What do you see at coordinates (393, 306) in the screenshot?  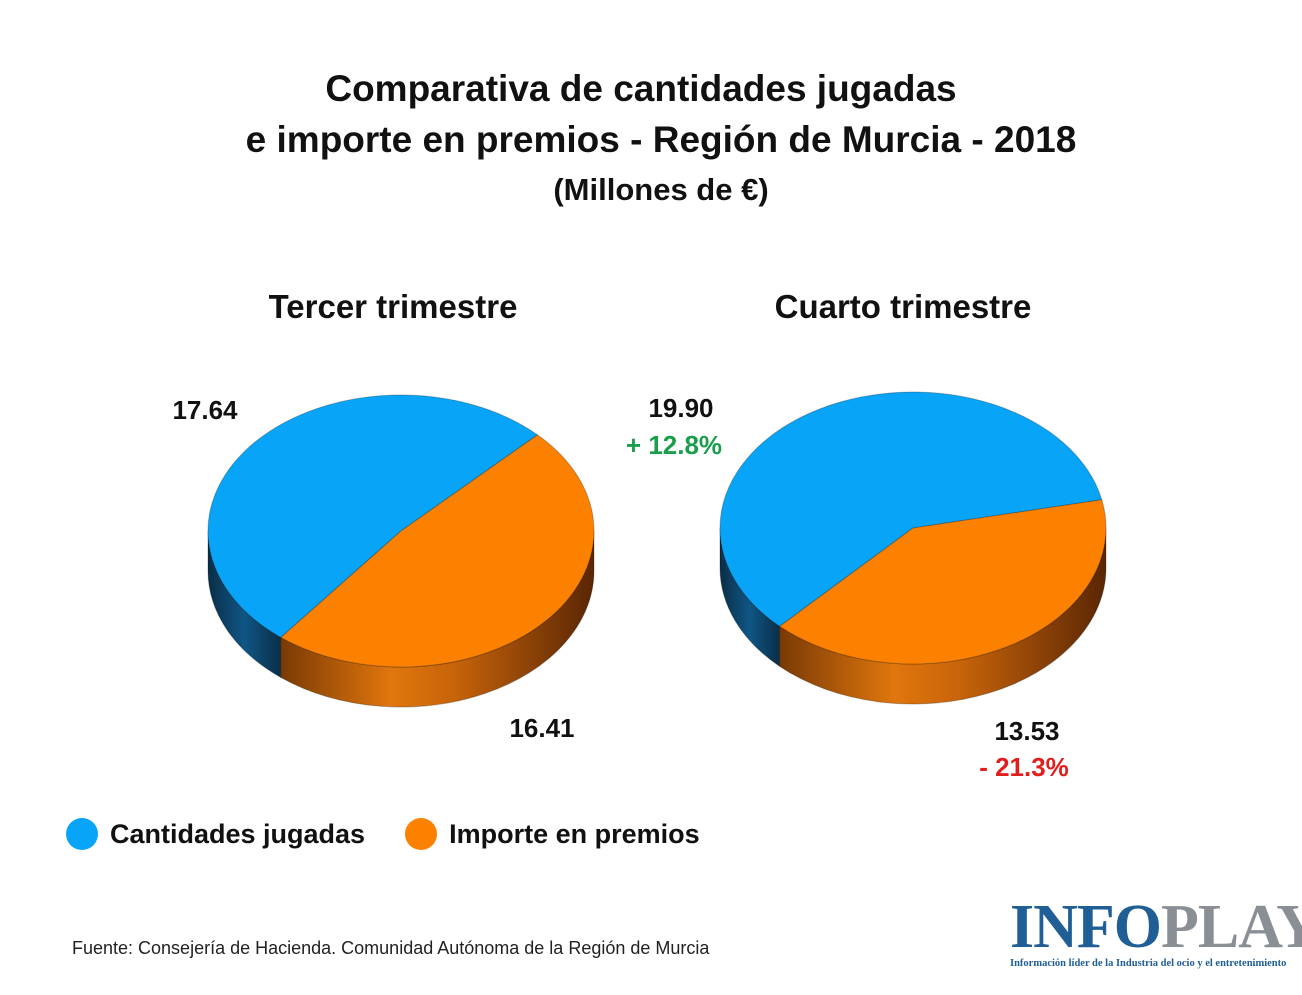 I see `pie1-title: Tercer trimestre` at bounding box center [393, 306].